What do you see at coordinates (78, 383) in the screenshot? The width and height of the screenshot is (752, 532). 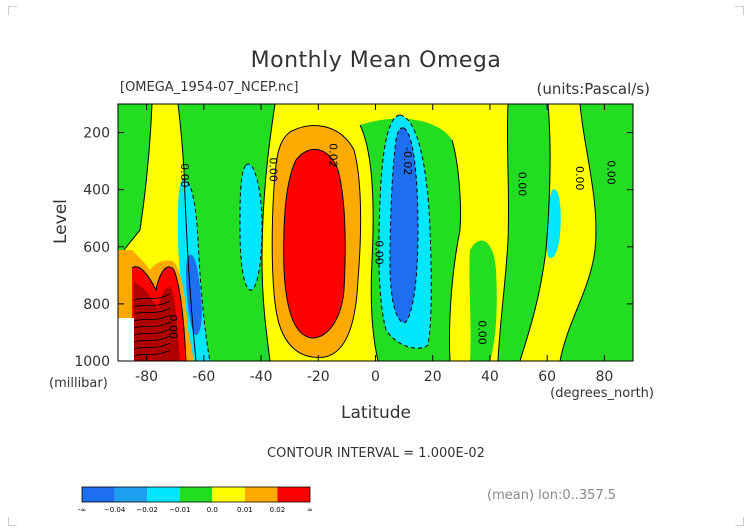 I see `y-axis-unit: (millibar)` at bounding box center [78, 383].